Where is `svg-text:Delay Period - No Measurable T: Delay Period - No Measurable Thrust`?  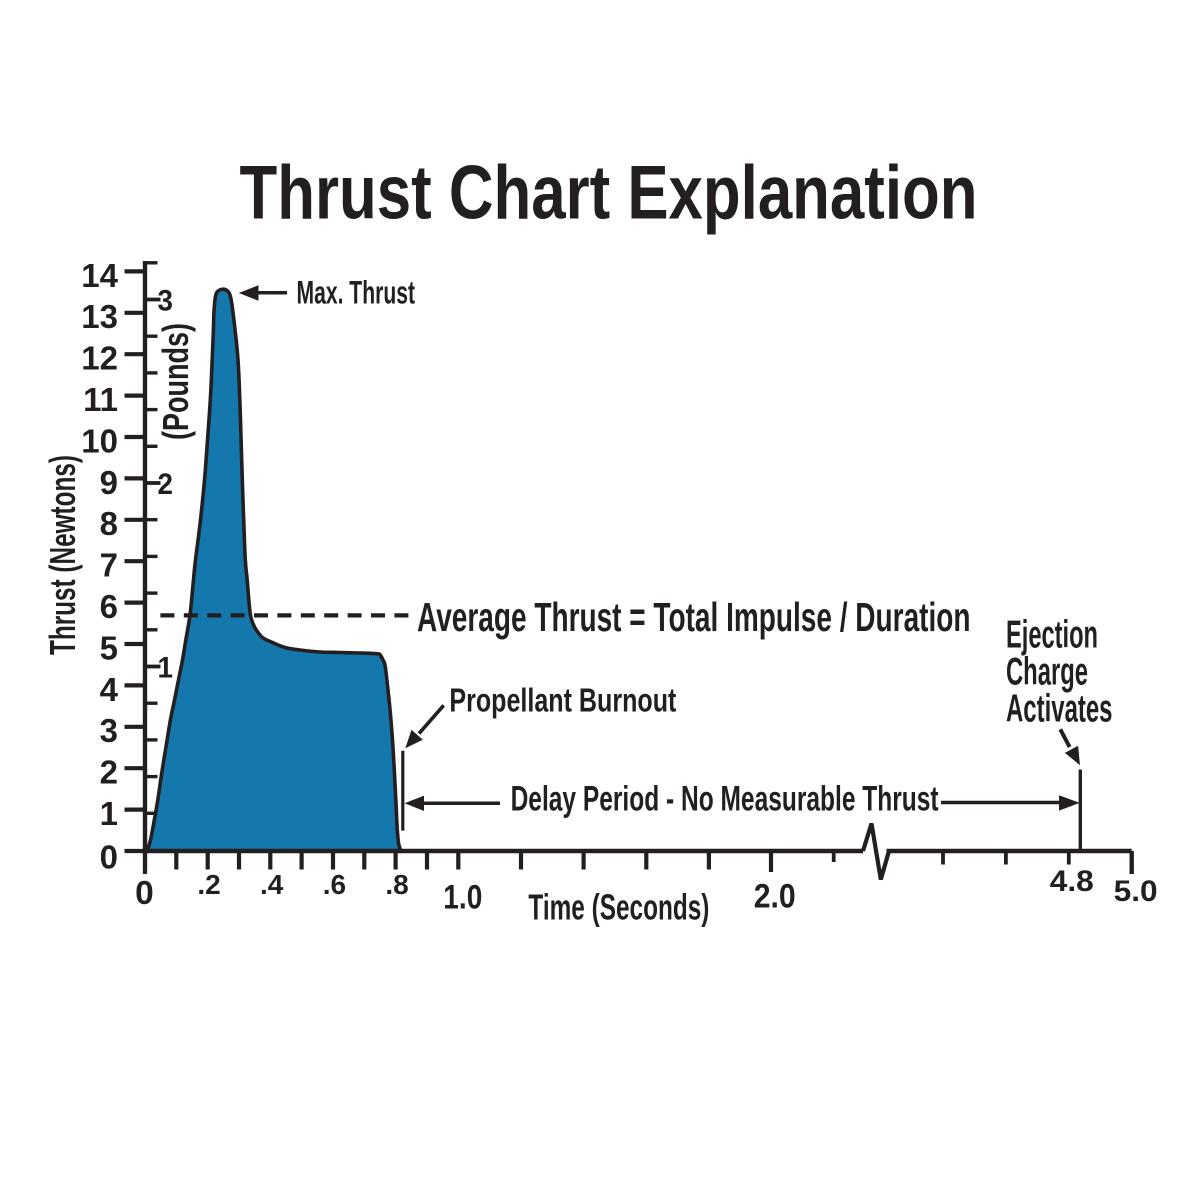 svg-text:Delay Period - No Measurable T: Delay Period - No Measurable Thrust is located at coordinates (725, 798).